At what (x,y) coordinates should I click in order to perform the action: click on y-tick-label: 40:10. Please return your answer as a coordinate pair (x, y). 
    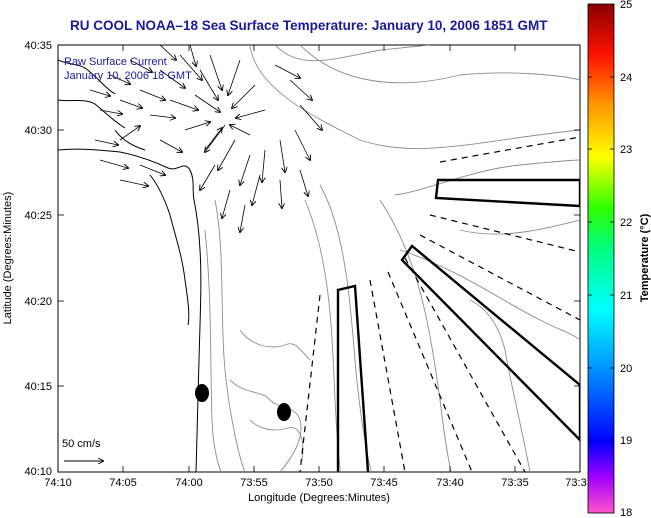
    Looking at the image, I should click on (38, 472).